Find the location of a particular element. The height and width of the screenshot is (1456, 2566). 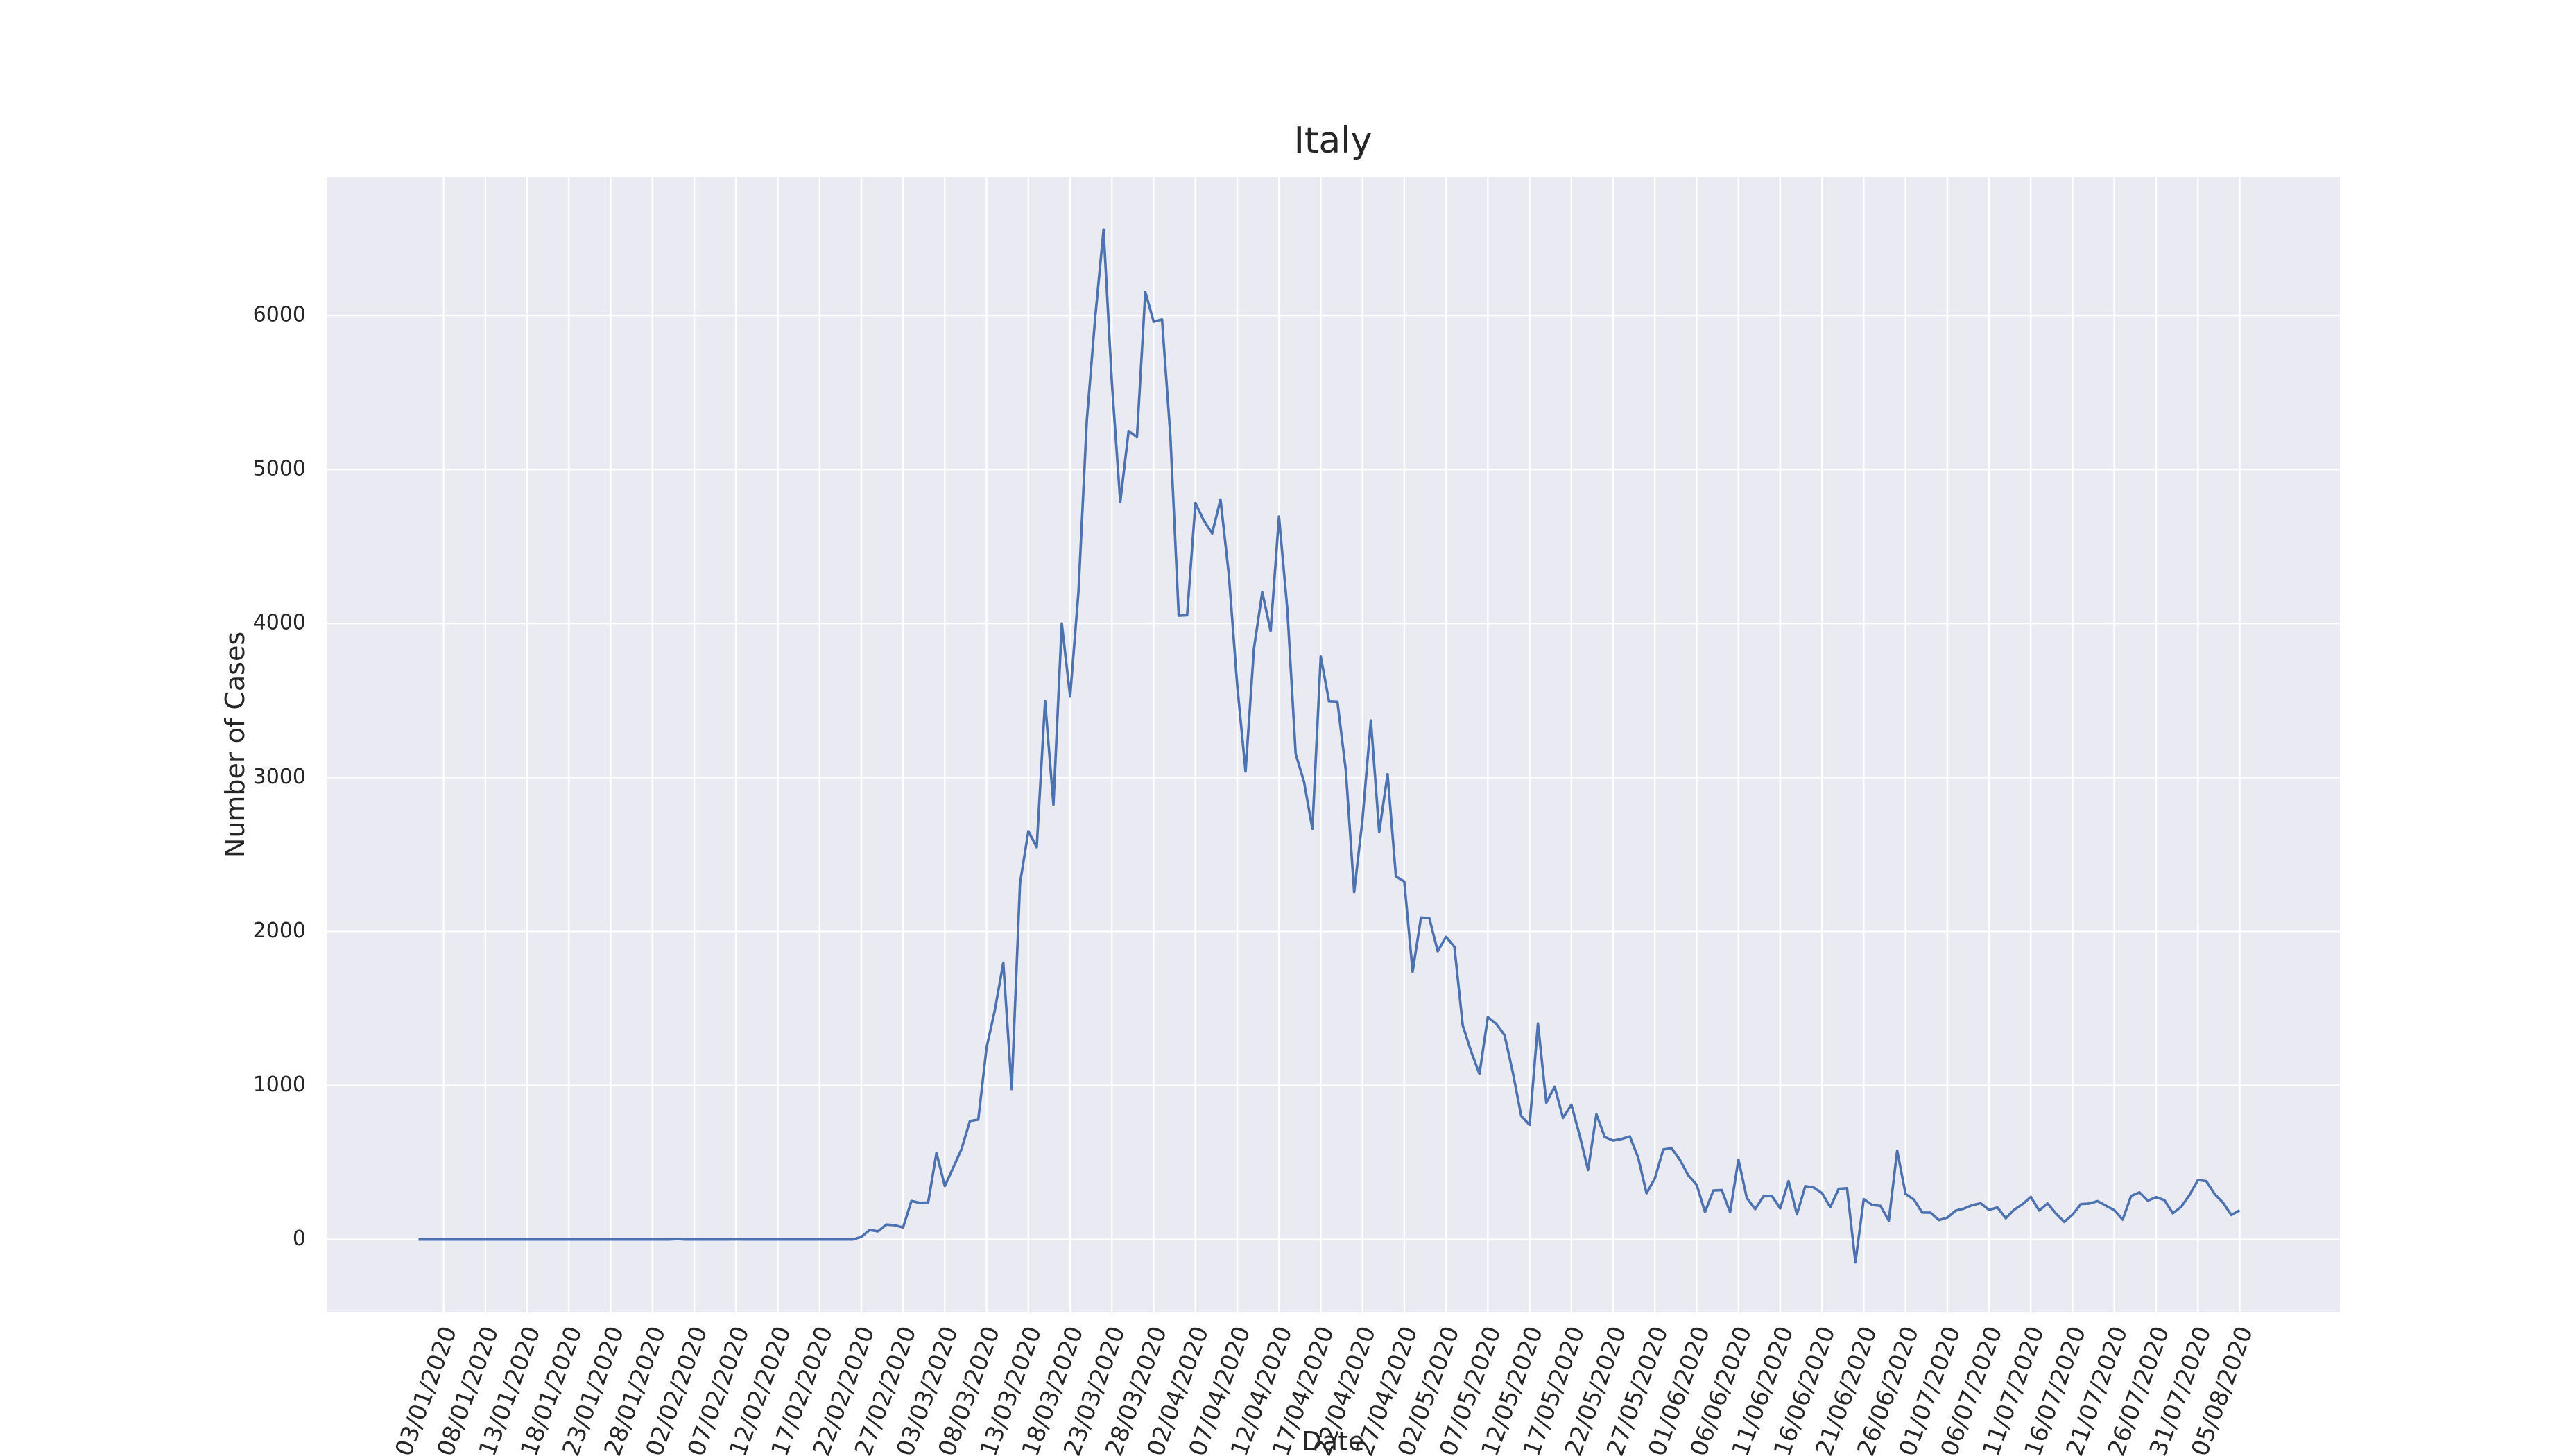

y-tick-label: 6000 is located at coordinates (279, 315).